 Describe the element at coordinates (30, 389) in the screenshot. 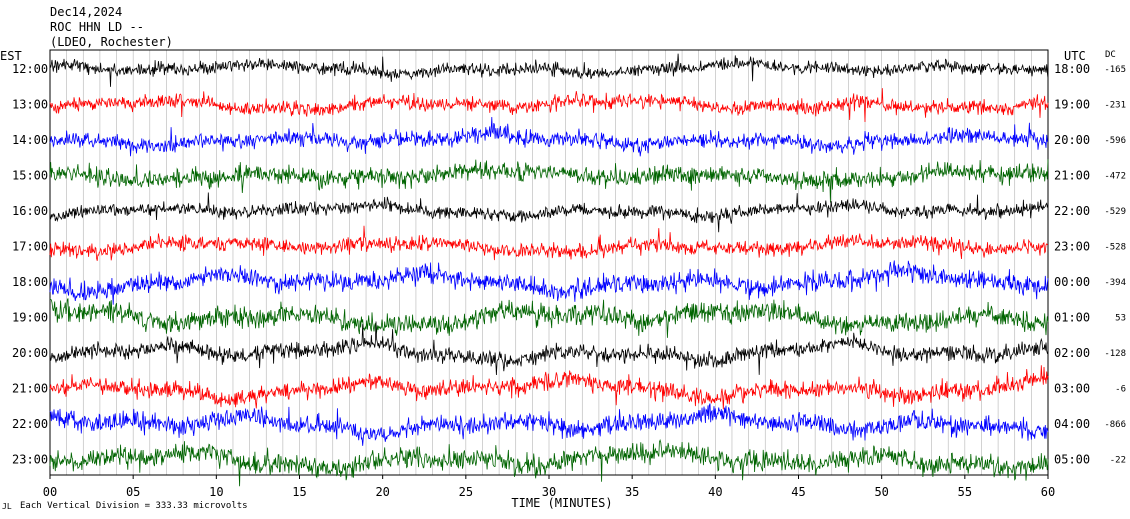

I see `est-hour-label: 21:00` at that location.